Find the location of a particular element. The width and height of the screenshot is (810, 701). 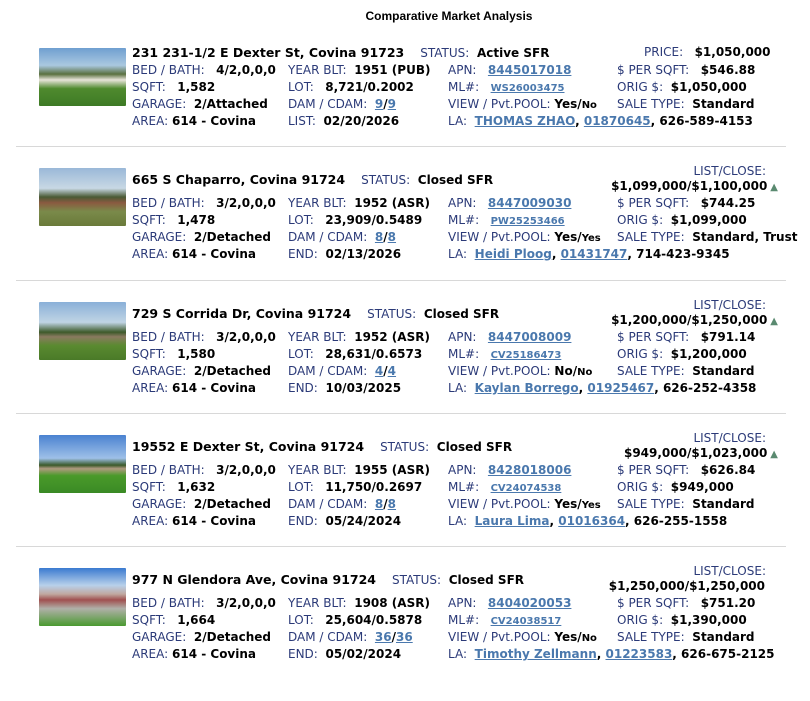

year-built-field: YEAR BLT: 1952 (ASR) is located at coordinates (359, 337).